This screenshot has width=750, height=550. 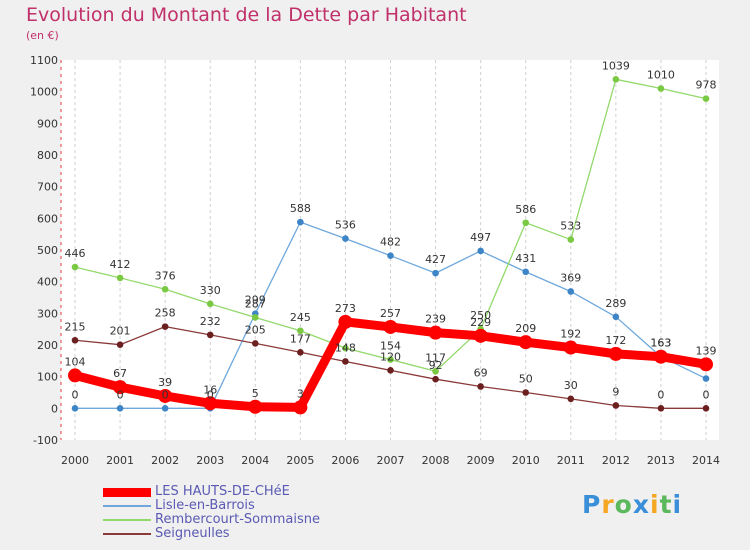 What do you see at coordinates (616, 65) in the screenshot?
I see `data-label-rembercourt-sommaisne: 1039` at bounding box center [616, 65].